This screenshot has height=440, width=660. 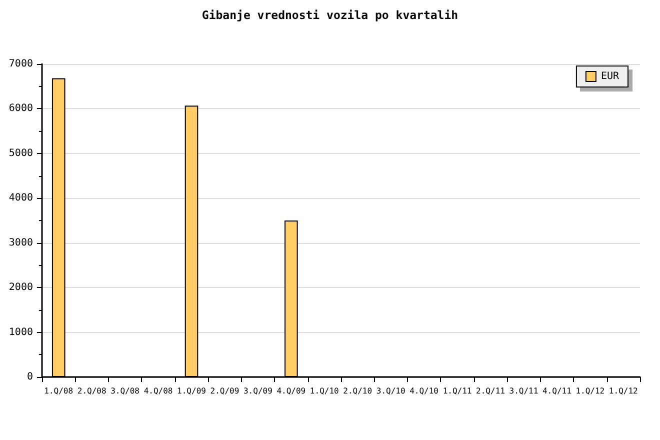 I want to click on x-tick-label: 1.Q/09, so click(x=191, y=391).